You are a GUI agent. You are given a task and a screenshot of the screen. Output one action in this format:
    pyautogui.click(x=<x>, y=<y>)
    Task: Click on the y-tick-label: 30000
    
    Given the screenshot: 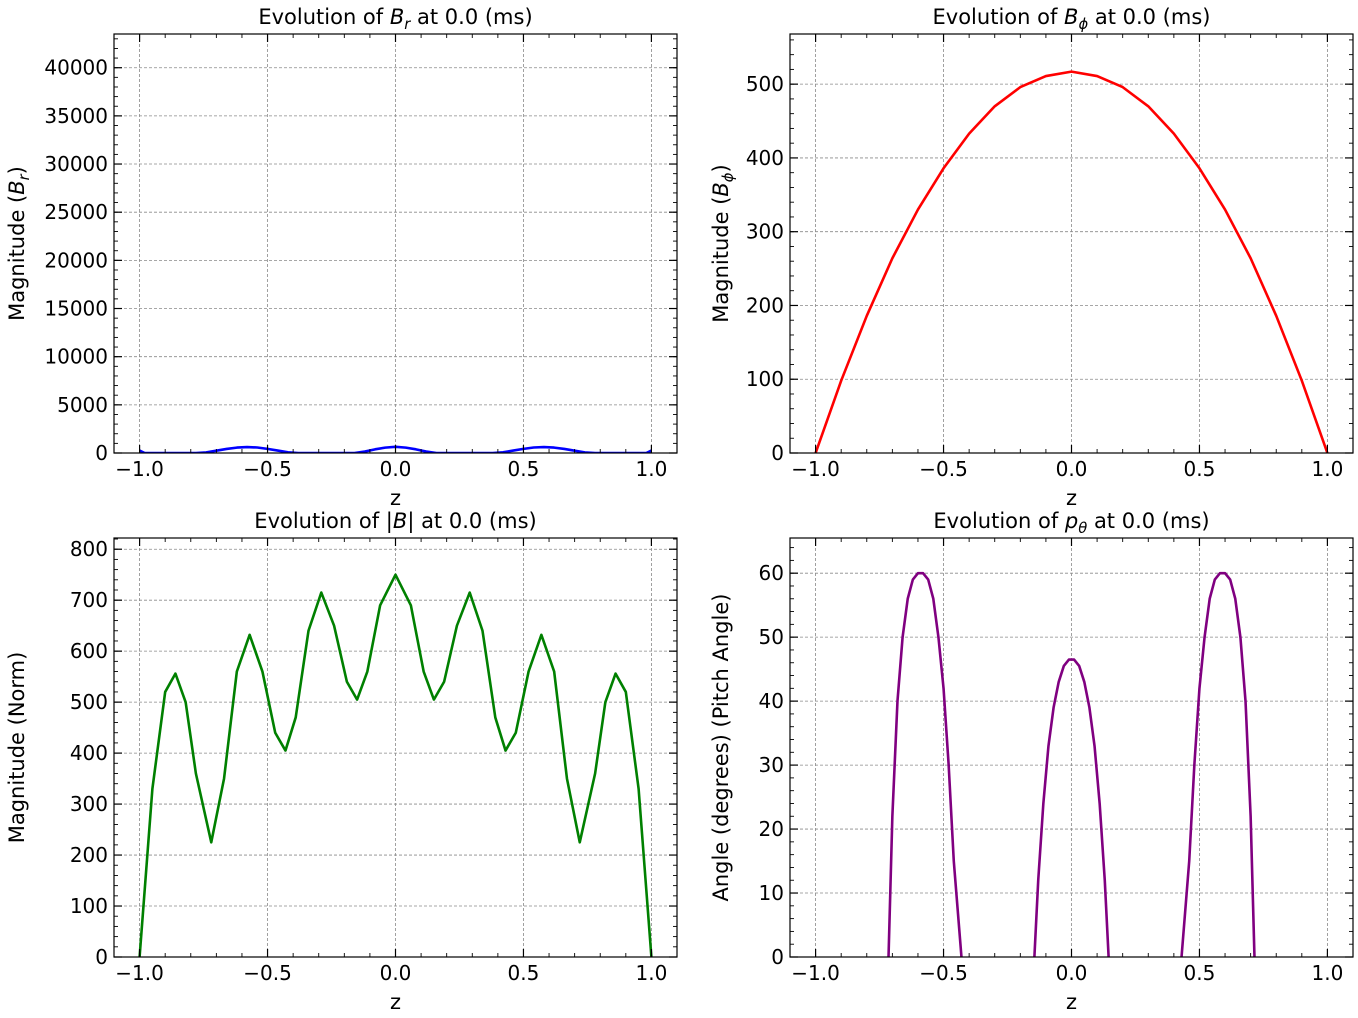 What is the action you would take?
    pyautogui.click(x=76, y=164)
    